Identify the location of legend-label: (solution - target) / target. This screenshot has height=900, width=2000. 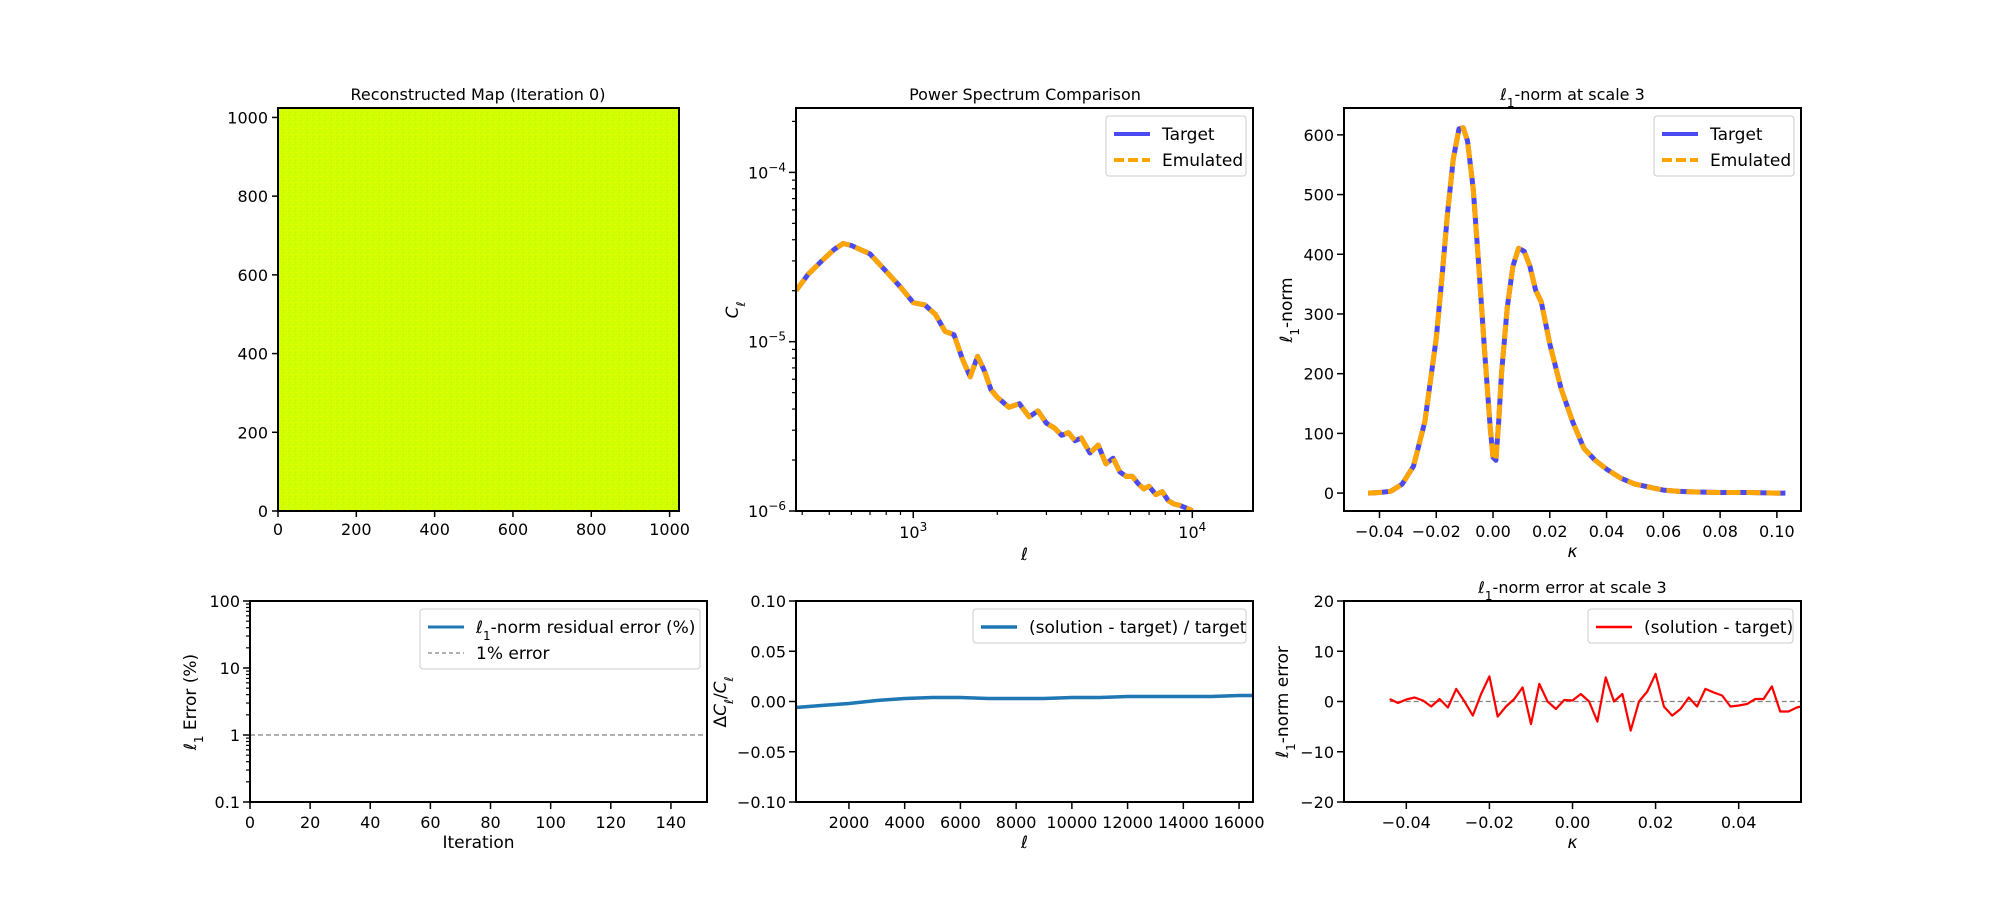
(1138, 628).